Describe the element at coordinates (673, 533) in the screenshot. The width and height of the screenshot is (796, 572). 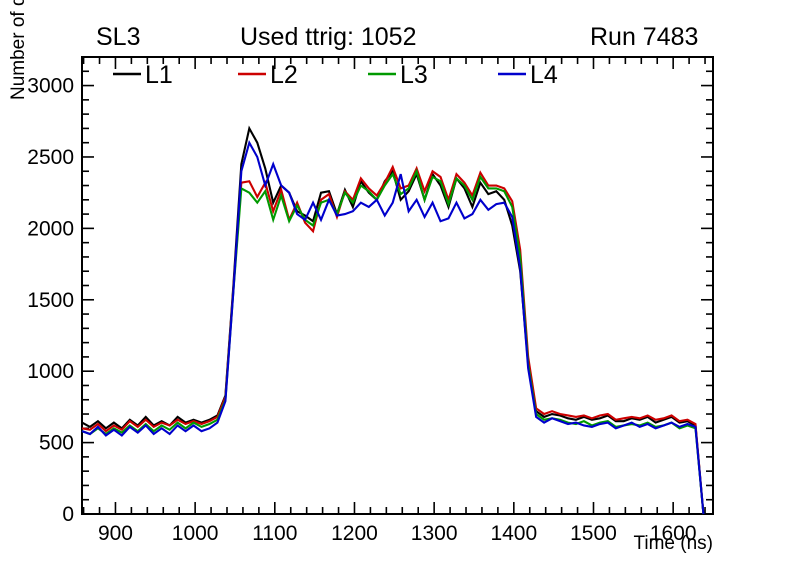
I see `x-tick-label: 1600` at that location.